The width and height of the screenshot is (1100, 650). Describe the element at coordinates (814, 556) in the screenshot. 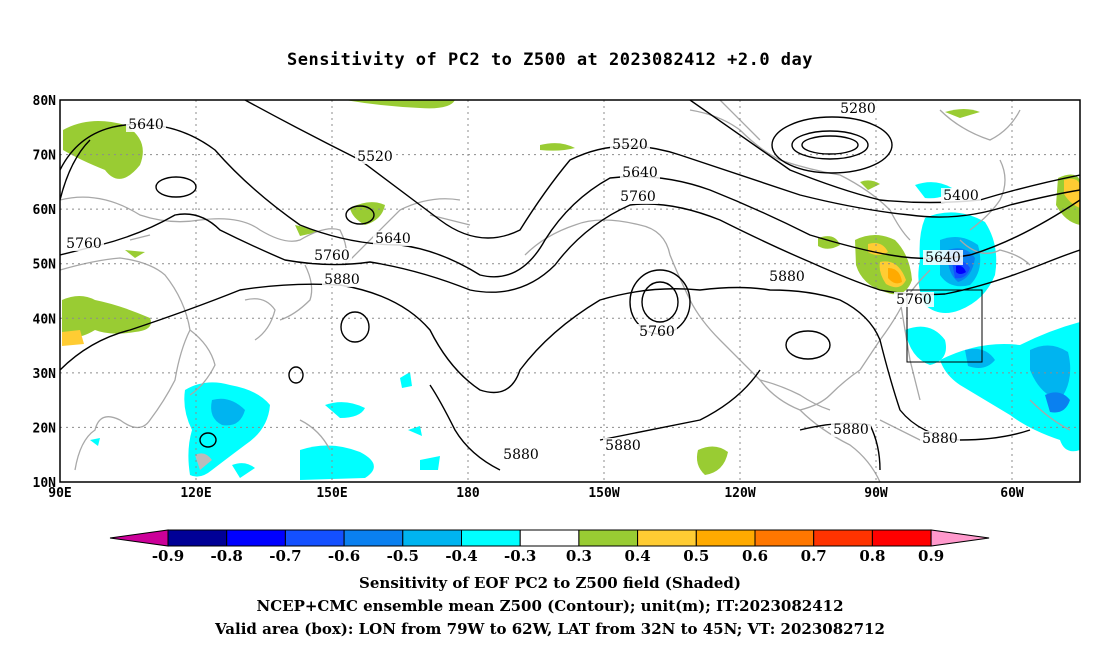

I see `colorbar-label: 0.7` at that location.